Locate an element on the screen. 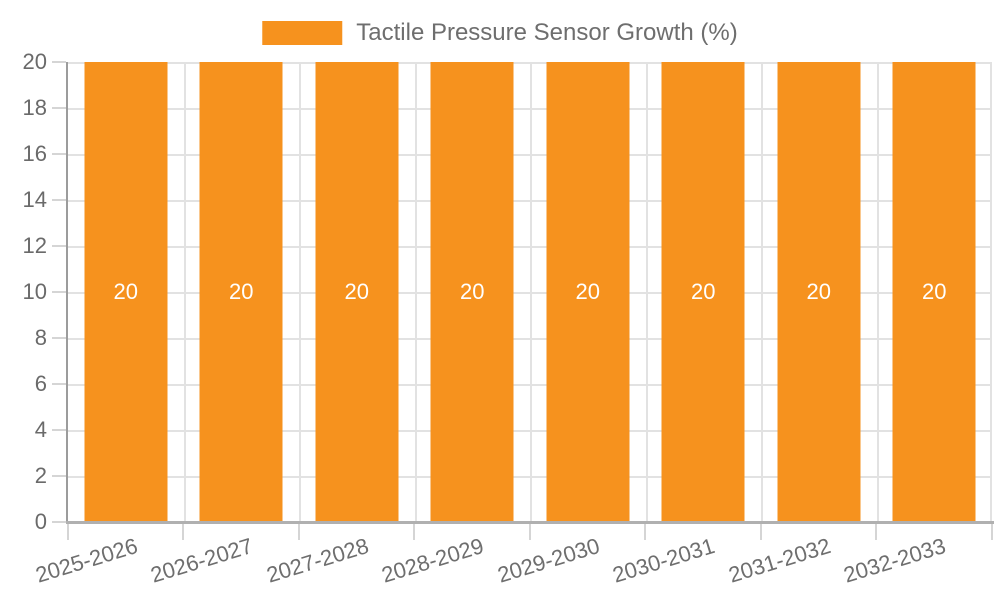  y-tick-label: 20 is located at coordinates (34, 61).